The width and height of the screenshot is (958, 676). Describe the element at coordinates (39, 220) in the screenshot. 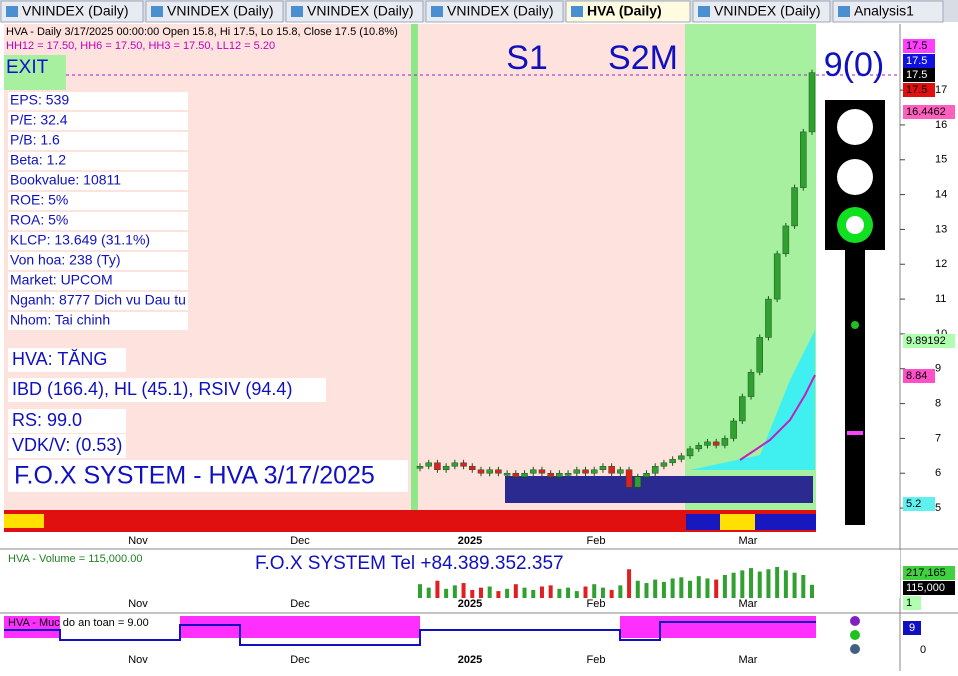

I see `info-line: ROA: 5%` at that location.